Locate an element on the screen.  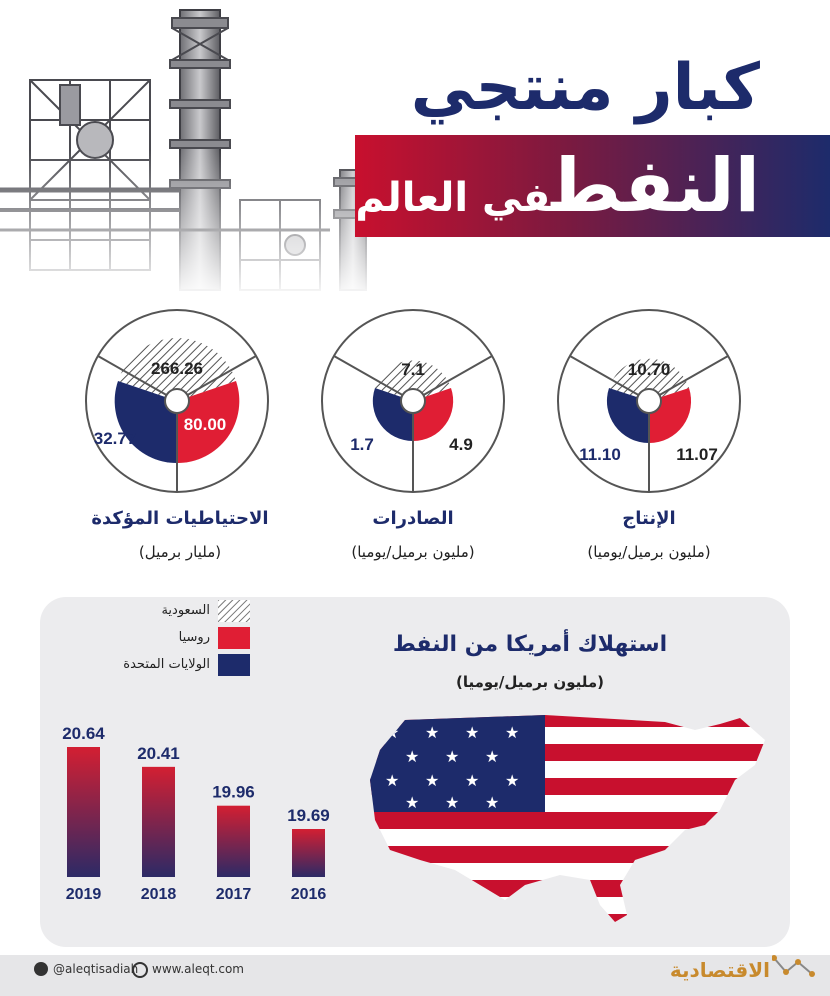
footer-website: www.aleqt.com is located at coordinates (198, 969).